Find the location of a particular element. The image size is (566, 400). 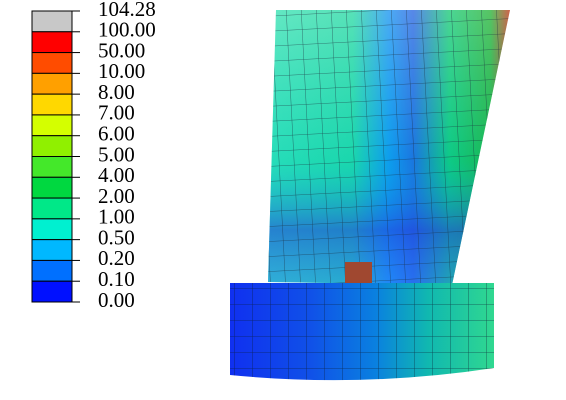

legend-label: 104.28 is located at coordinates (127, 10).